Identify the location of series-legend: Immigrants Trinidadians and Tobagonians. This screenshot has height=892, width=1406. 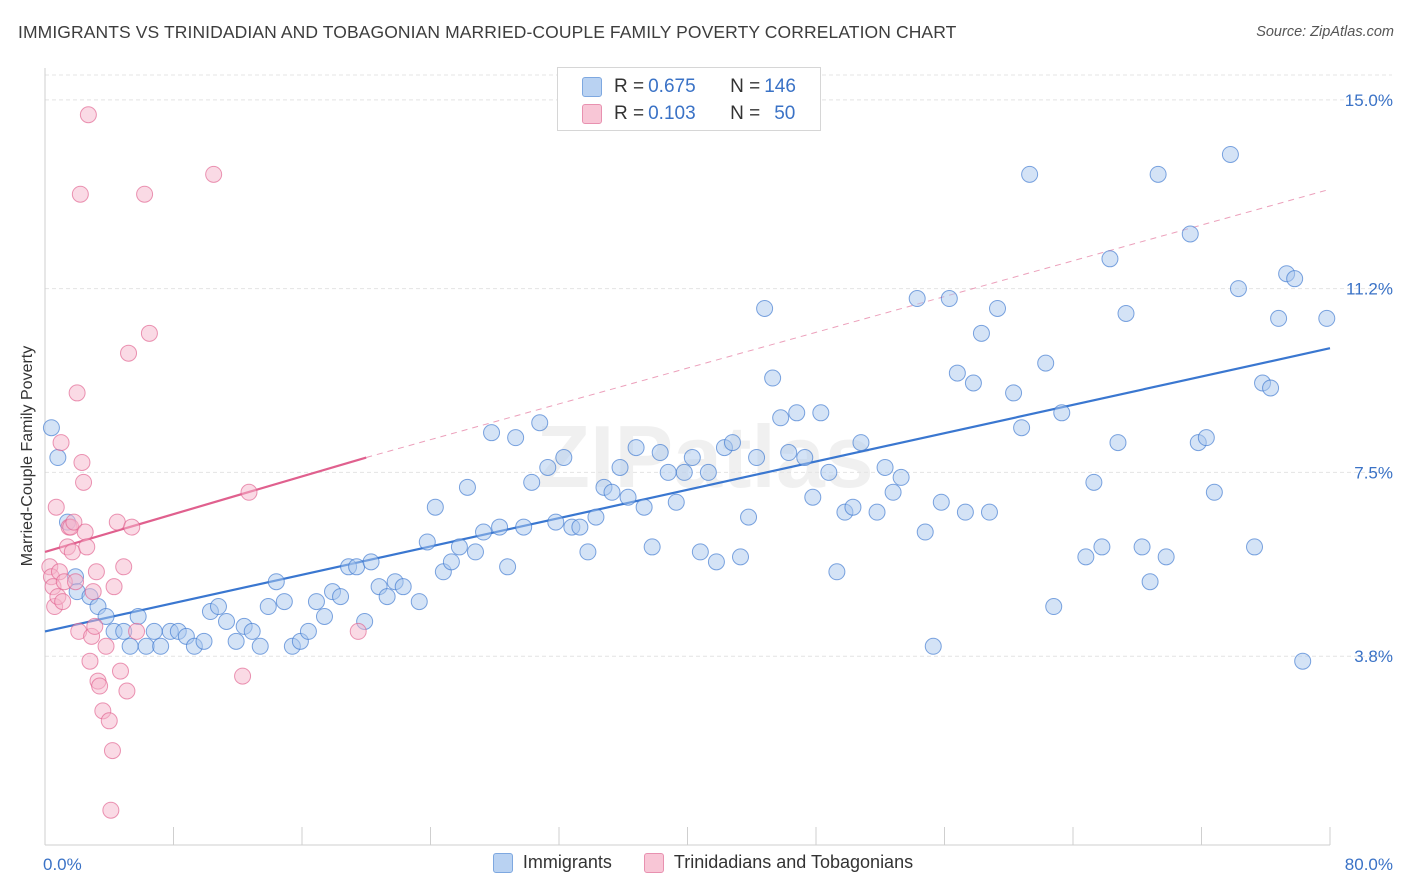
(703, 862).